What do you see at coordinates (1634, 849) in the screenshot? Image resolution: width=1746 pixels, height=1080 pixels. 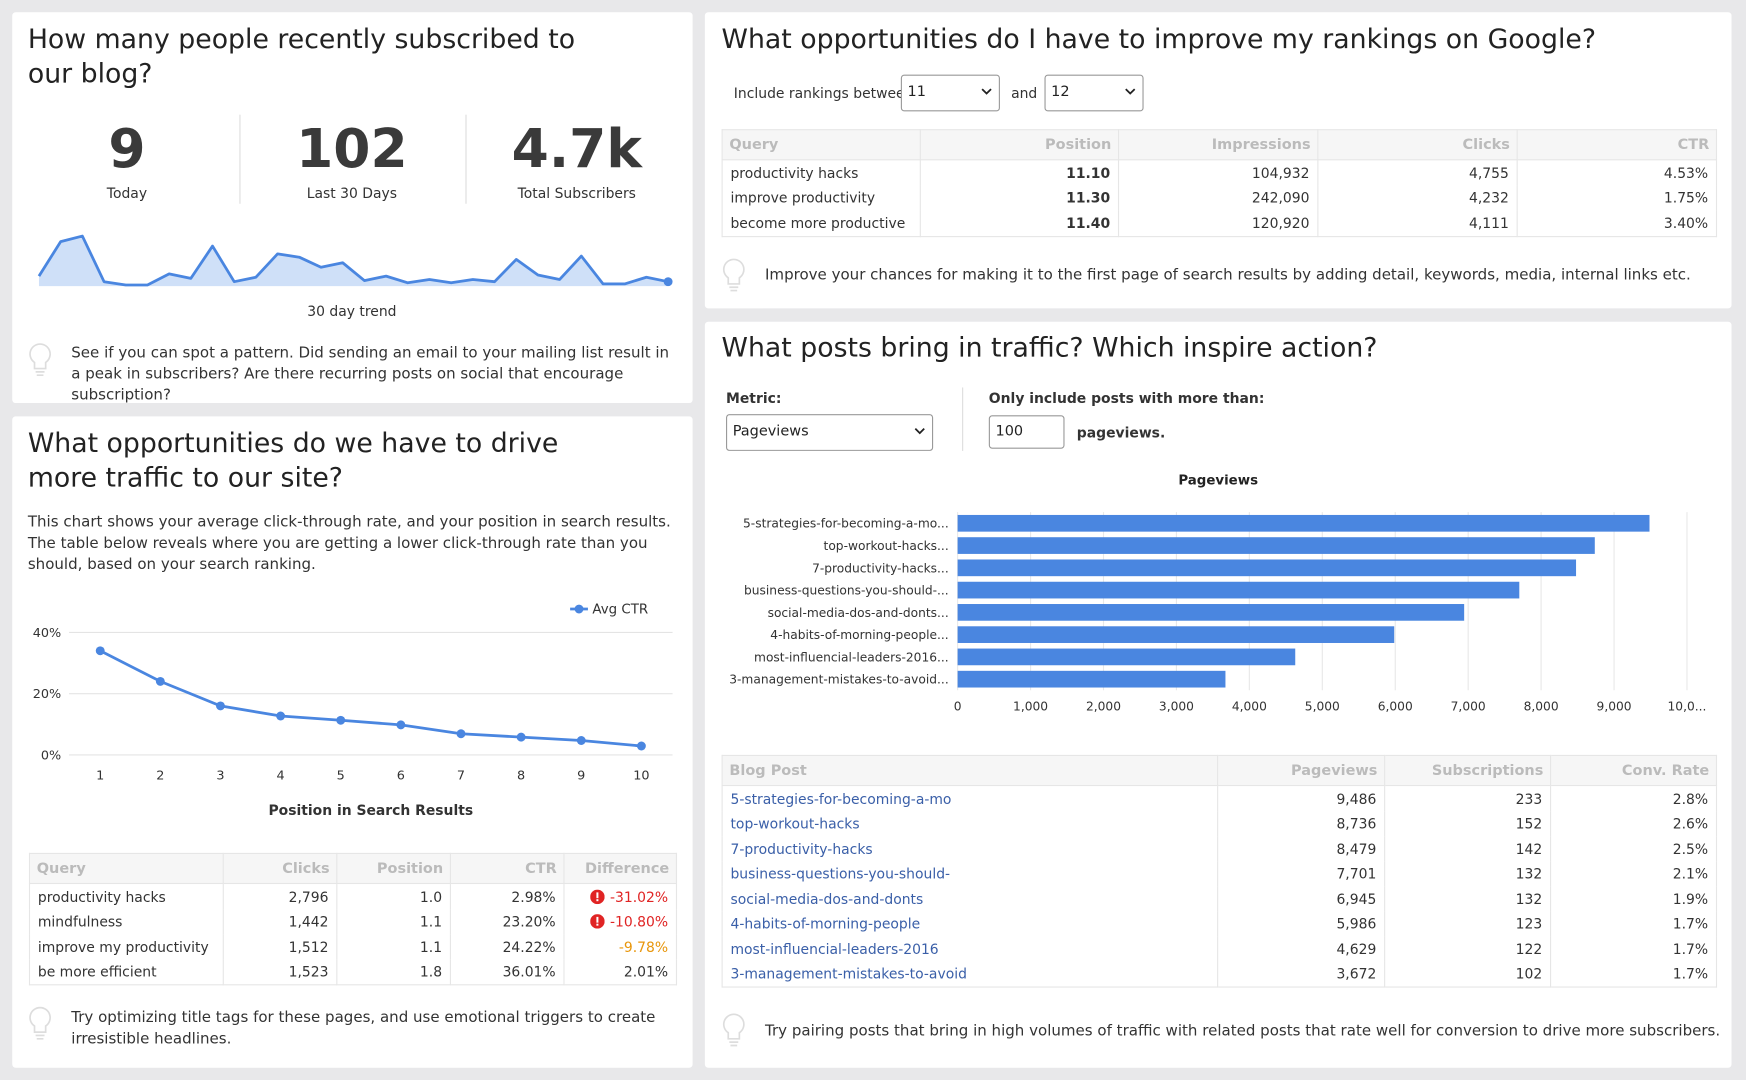 I see `table-cell: 2.5%` at bounding box center [1634, 849].